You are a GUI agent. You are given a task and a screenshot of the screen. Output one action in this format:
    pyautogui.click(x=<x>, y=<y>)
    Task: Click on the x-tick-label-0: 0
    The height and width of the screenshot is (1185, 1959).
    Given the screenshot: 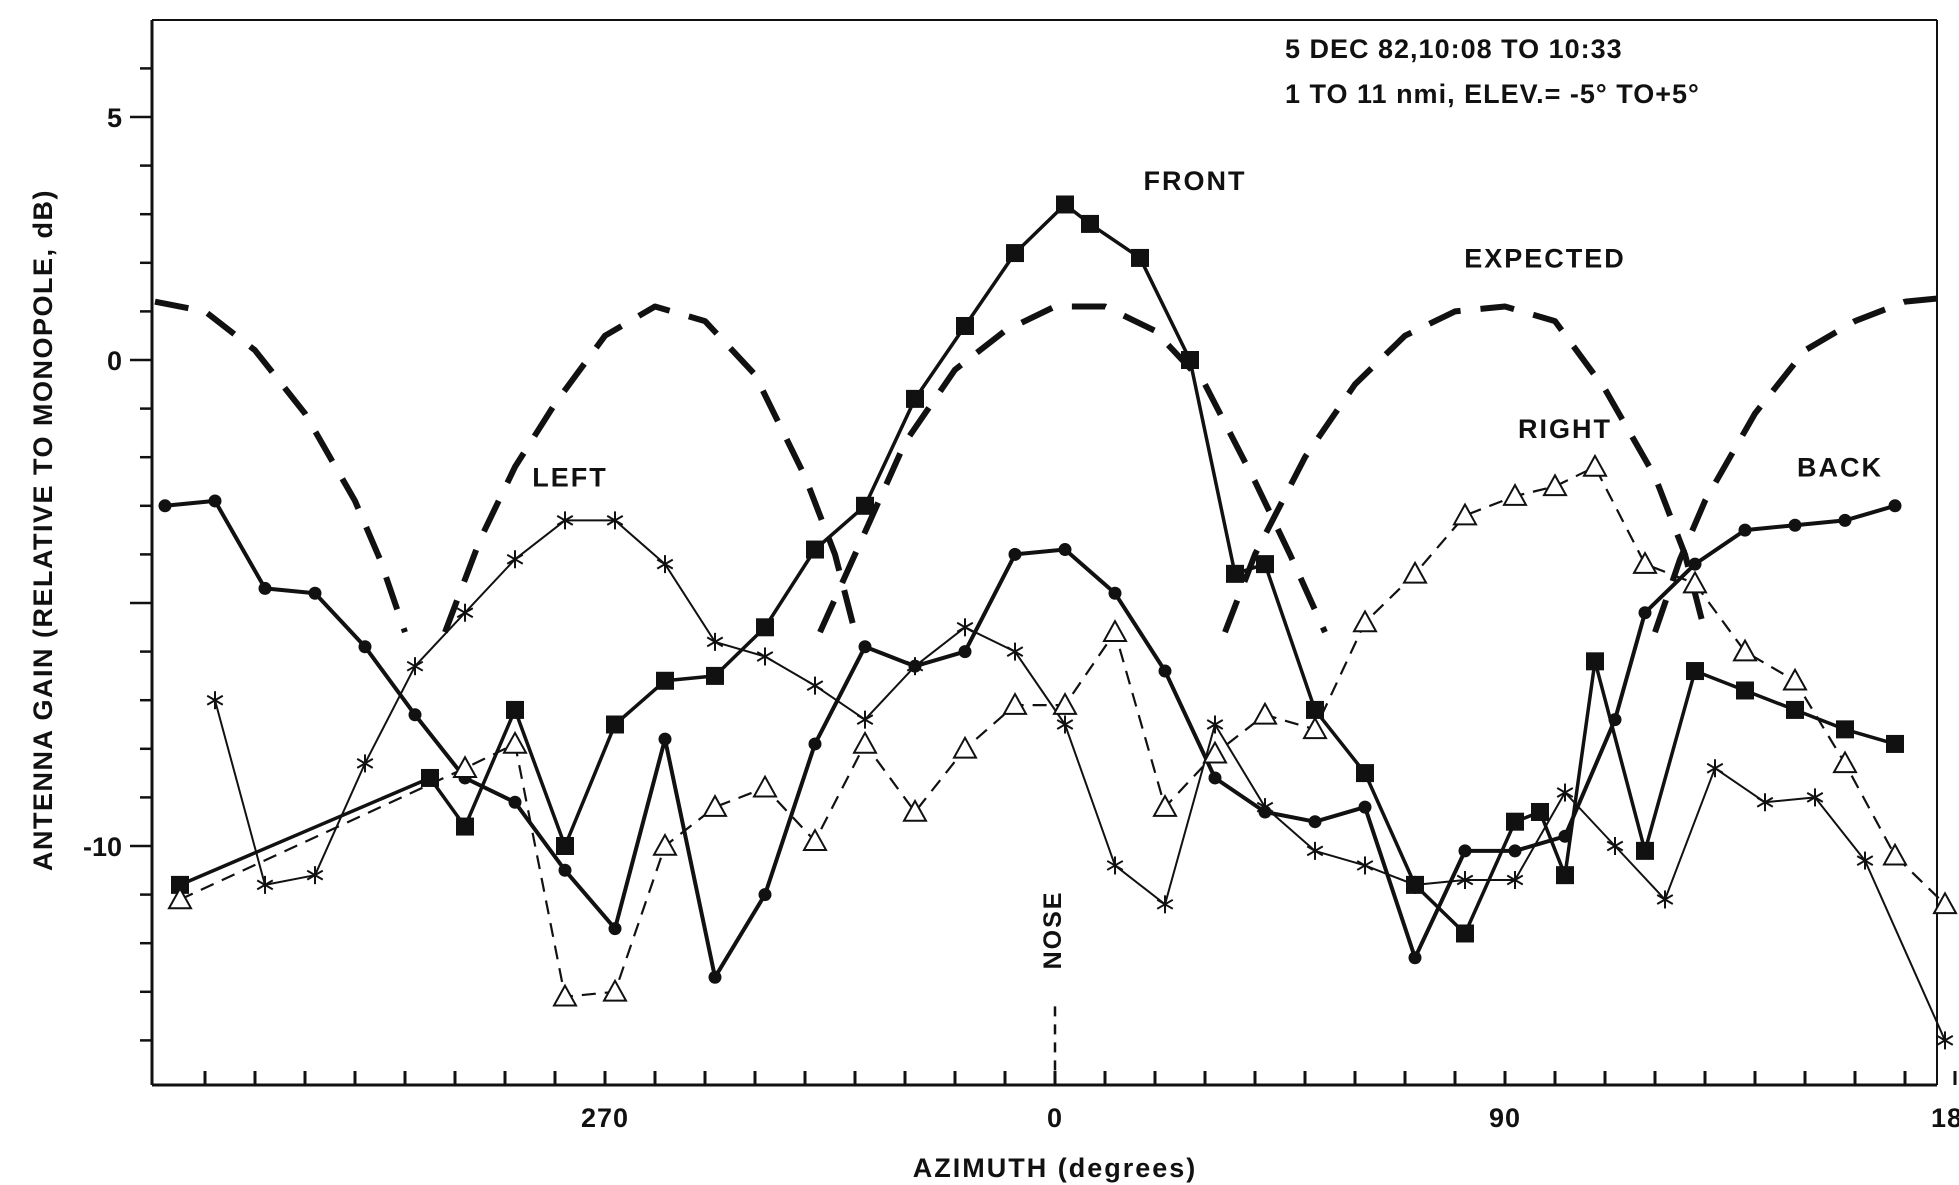 What is the action you would take?
    pyautogui.click(x=1055, y=1118)
    